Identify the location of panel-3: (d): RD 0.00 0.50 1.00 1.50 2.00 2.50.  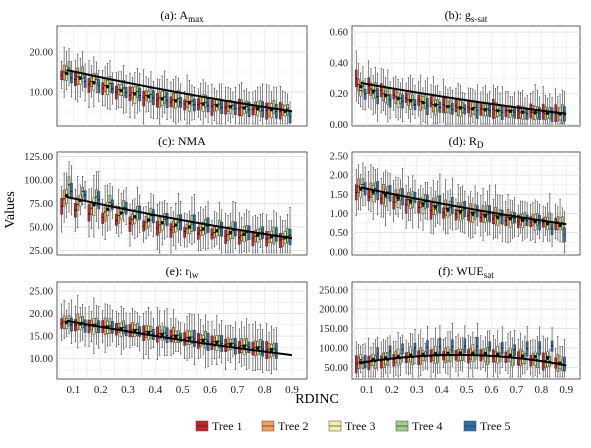
(455, 196).